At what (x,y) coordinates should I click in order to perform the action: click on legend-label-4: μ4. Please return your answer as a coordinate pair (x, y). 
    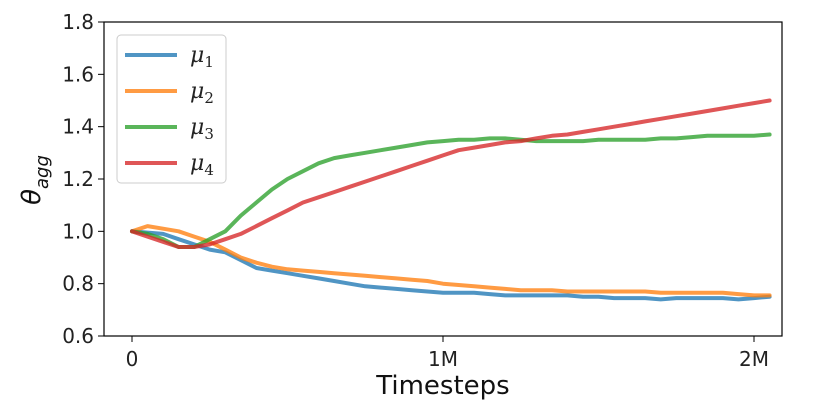
    Looking at the image, I should click on (202, 165).